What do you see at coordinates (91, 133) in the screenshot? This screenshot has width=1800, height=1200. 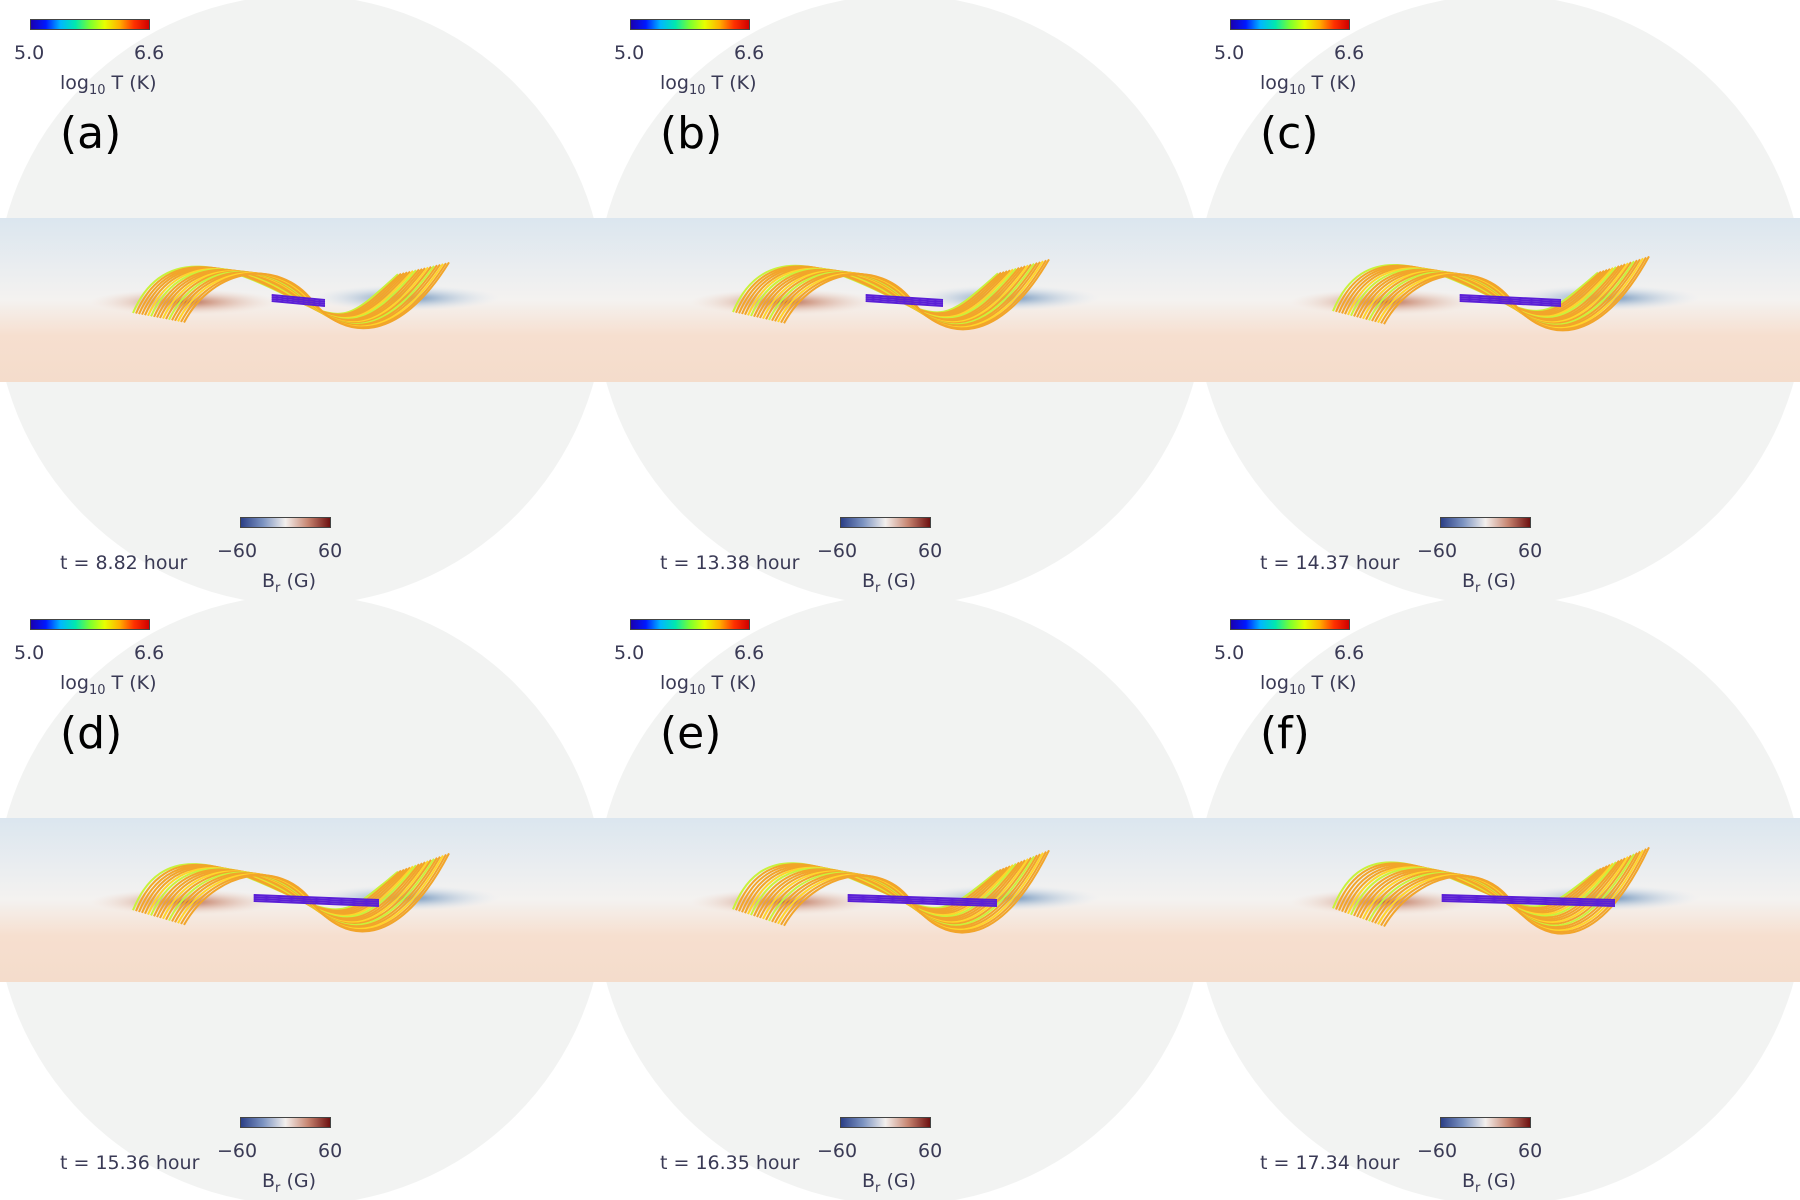 I see `panel-label: (a)` at bounding box center [91, 133].